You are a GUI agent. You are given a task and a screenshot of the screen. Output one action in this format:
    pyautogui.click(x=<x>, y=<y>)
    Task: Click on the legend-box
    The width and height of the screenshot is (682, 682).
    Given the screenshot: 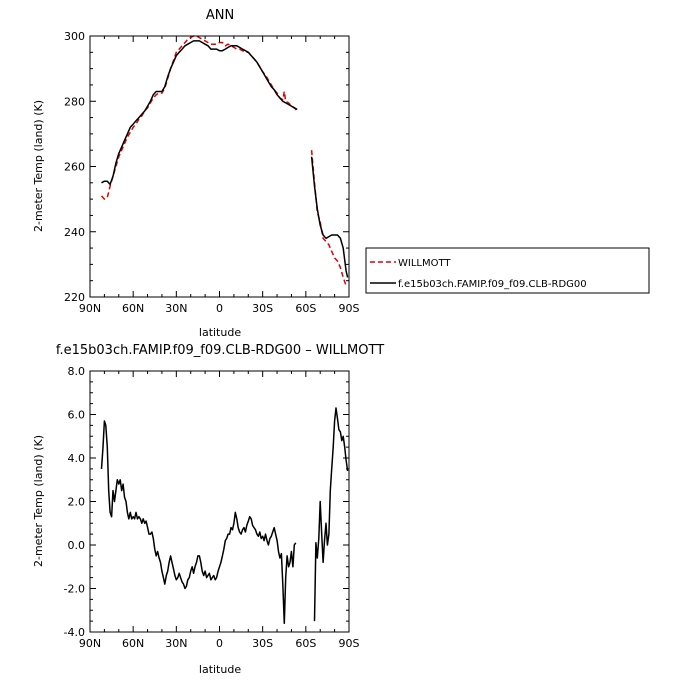 What is the action you would take?
    pyautogui.click(x=507, y=270)
    